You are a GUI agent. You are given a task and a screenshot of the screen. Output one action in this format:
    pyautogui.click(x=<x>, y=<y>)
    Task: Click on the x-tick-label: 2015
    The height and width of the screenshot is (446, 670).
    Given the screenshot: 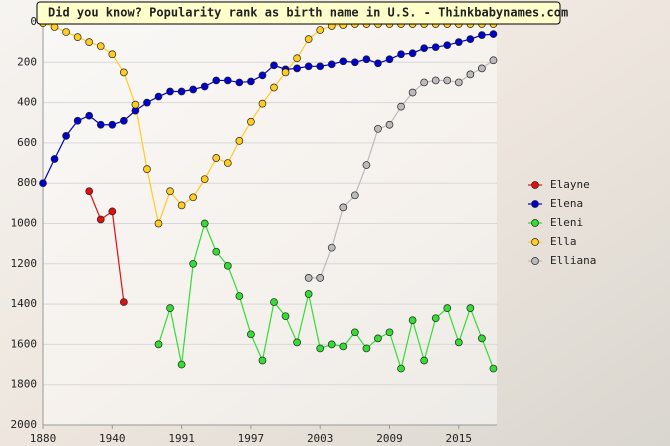 What is the action you would take?
    pyautogui.click(x=459, y=438)
    